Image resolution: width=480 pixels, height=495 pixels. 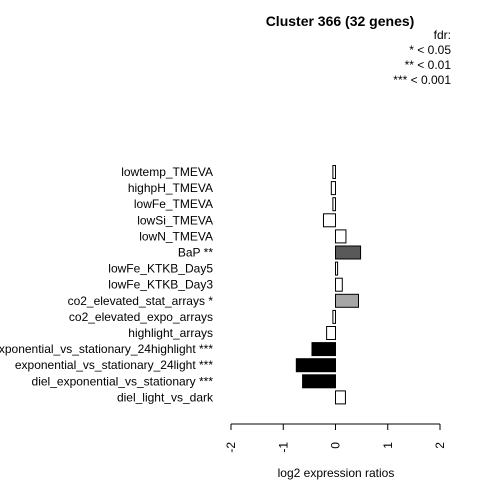 What do you see at coordinates (388, 445) in the screenshot?
I see `x-tick-label: 1` at bounding box center [388, 445].